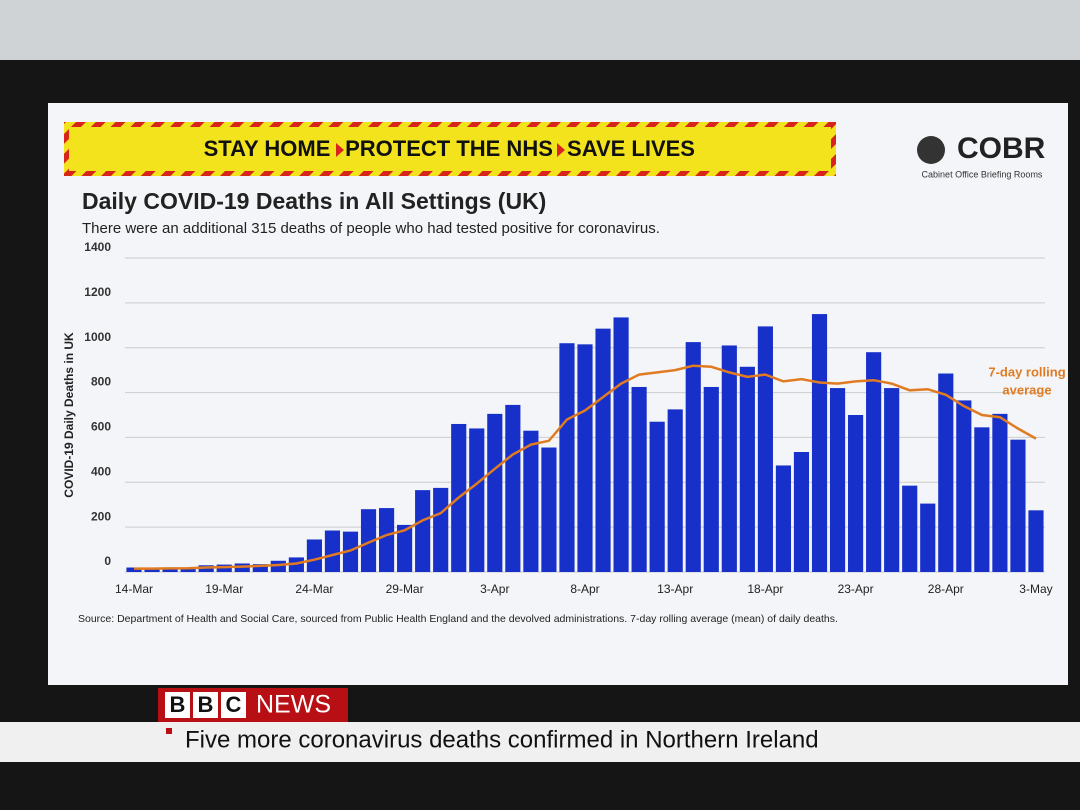 The height and width of the screenshot is (810, 1080). I want to click on y-tick-label: 200, so click(101, 516).